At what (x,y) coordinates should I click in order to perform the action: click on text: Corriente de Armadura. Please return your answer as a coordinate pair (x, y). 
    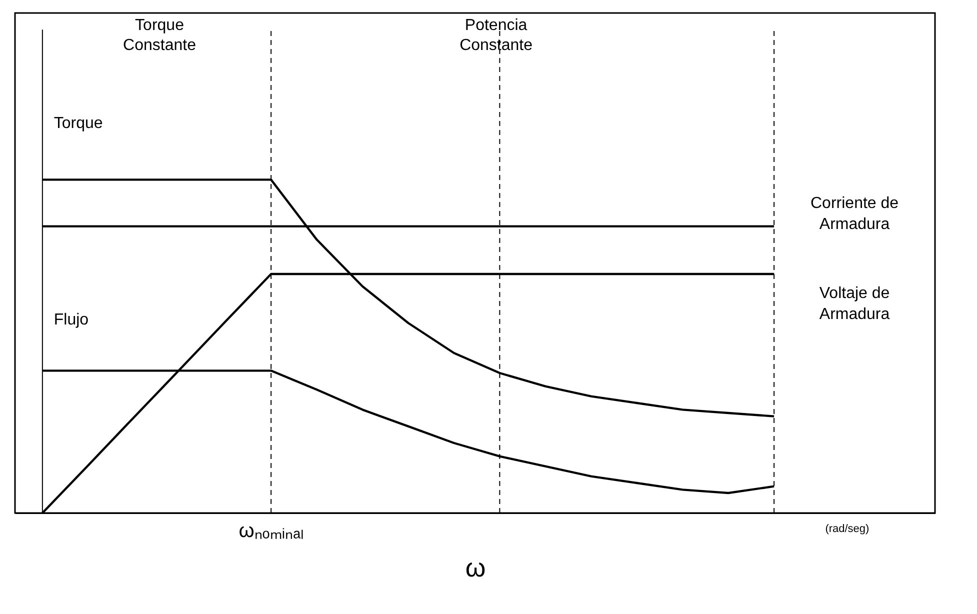
    Looking at the image, I should click on (854, 214).